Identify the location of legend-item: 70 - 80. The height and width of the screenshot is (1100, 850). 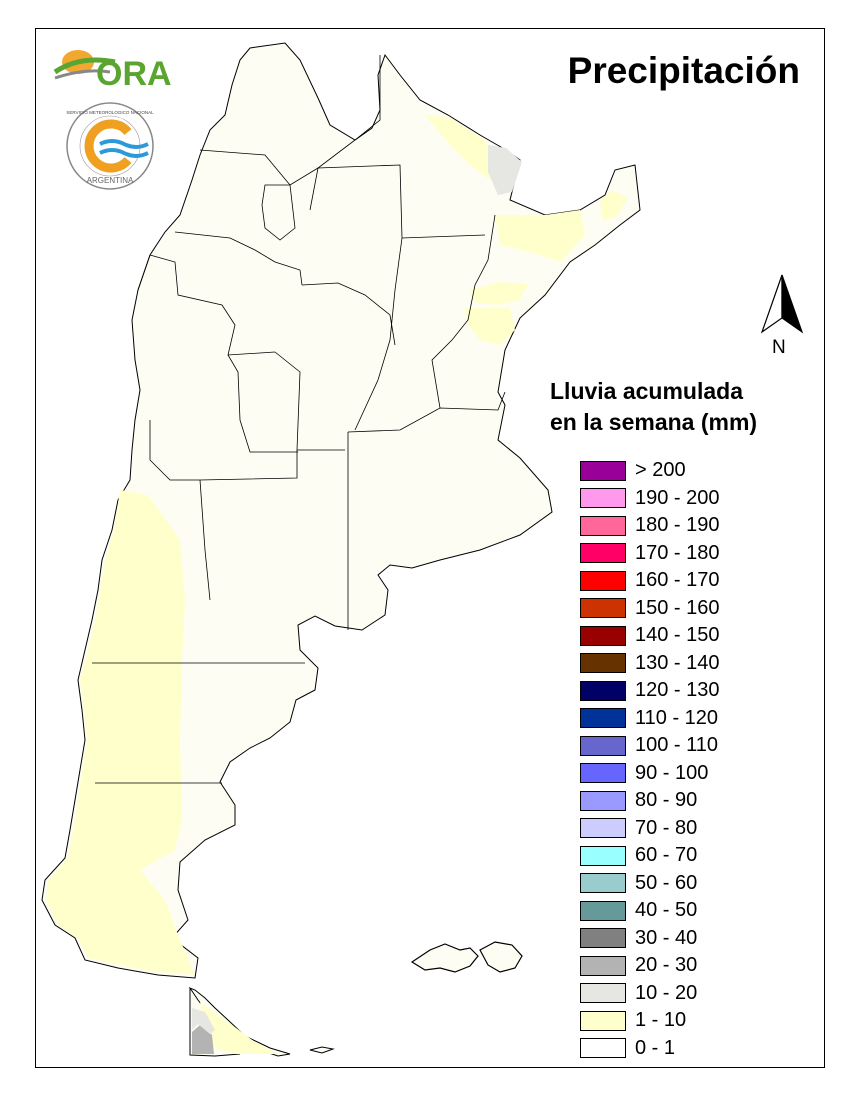
(650, 829).